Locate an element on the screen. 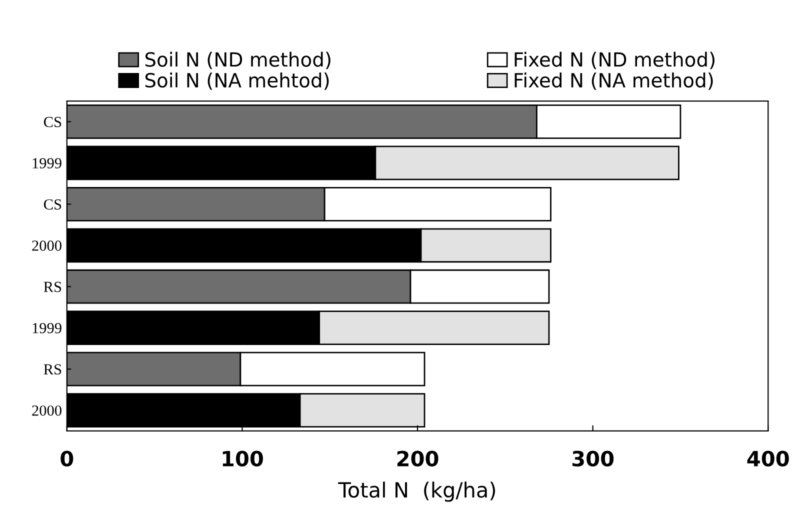 The width and height of the screenshot is (806, 532). x-axis-title: Total N (kg/ha) is located at coordinates (417, 492).